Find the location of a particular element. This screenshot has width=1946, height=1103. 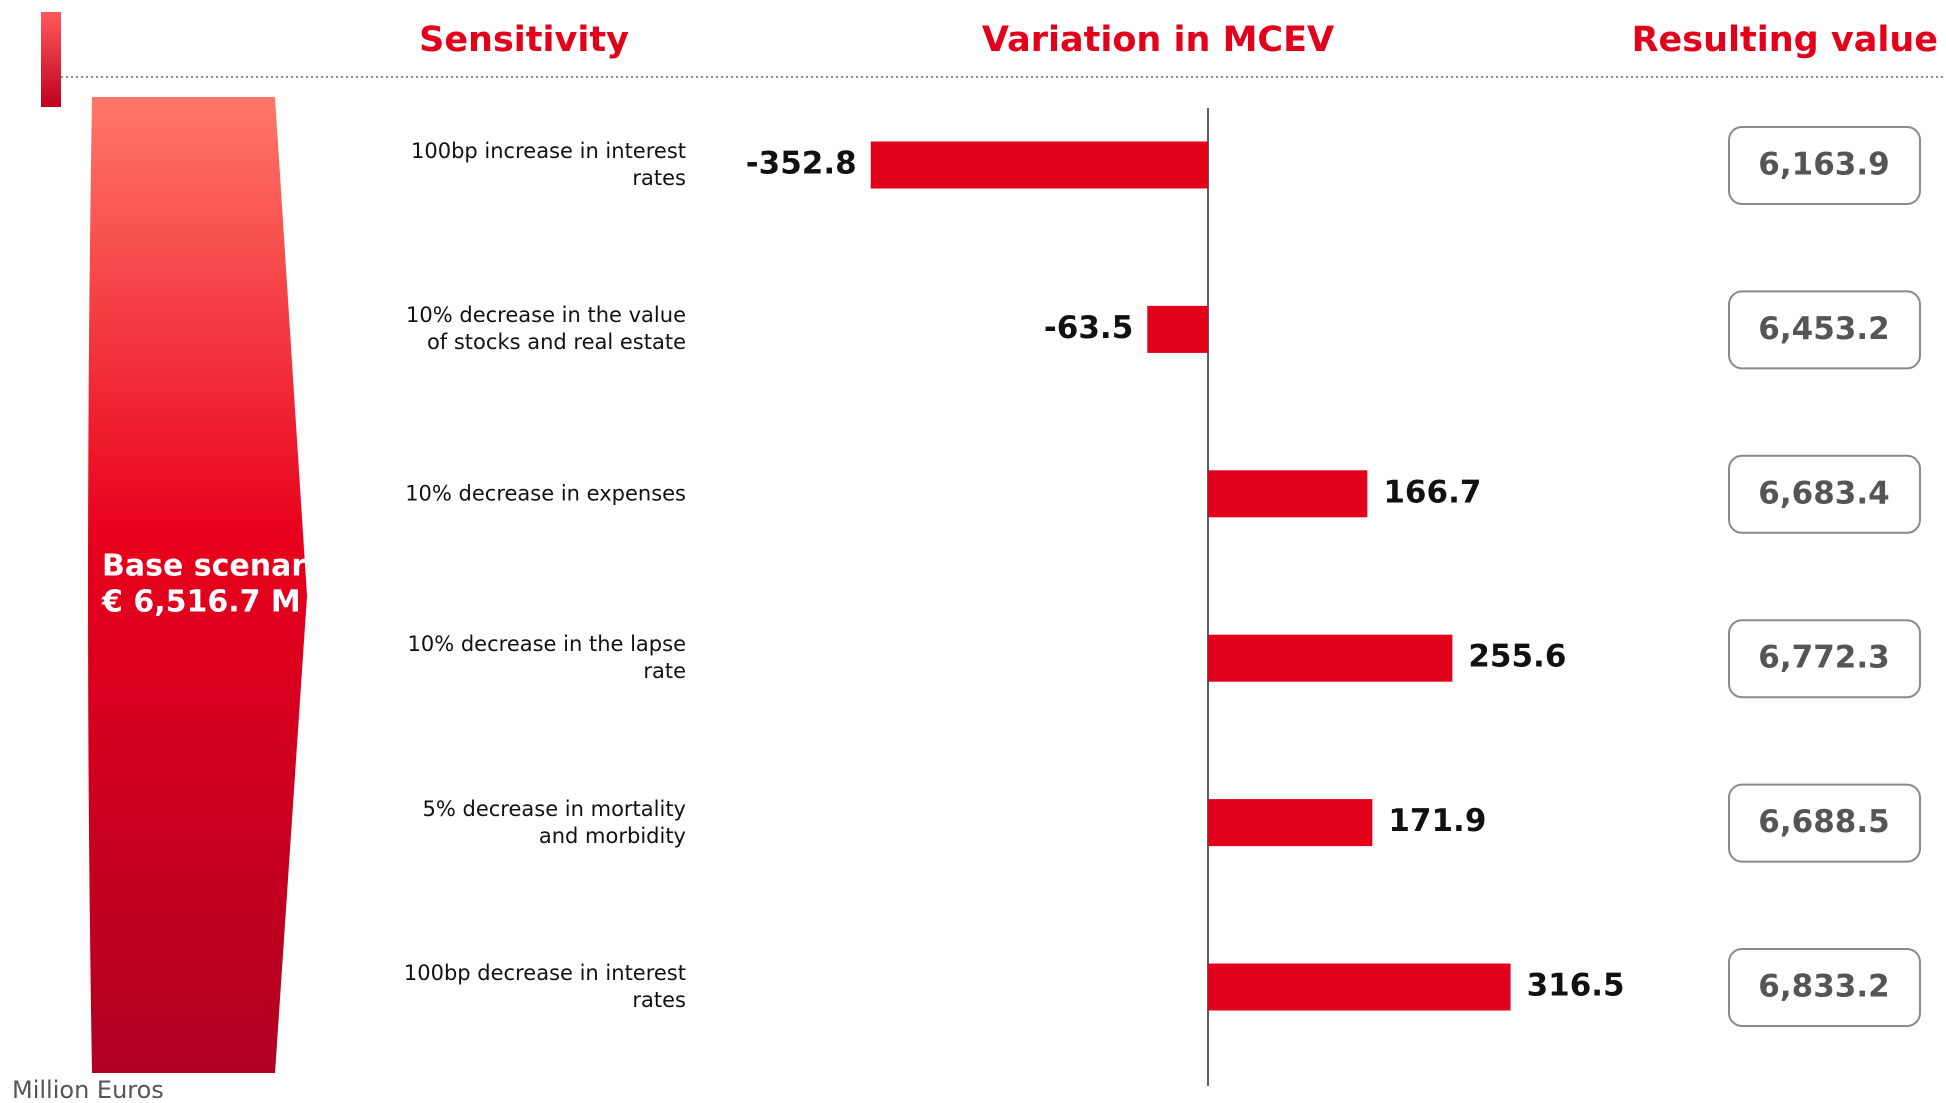

value-label: 316.5 is located at coordinates (1576, 986).